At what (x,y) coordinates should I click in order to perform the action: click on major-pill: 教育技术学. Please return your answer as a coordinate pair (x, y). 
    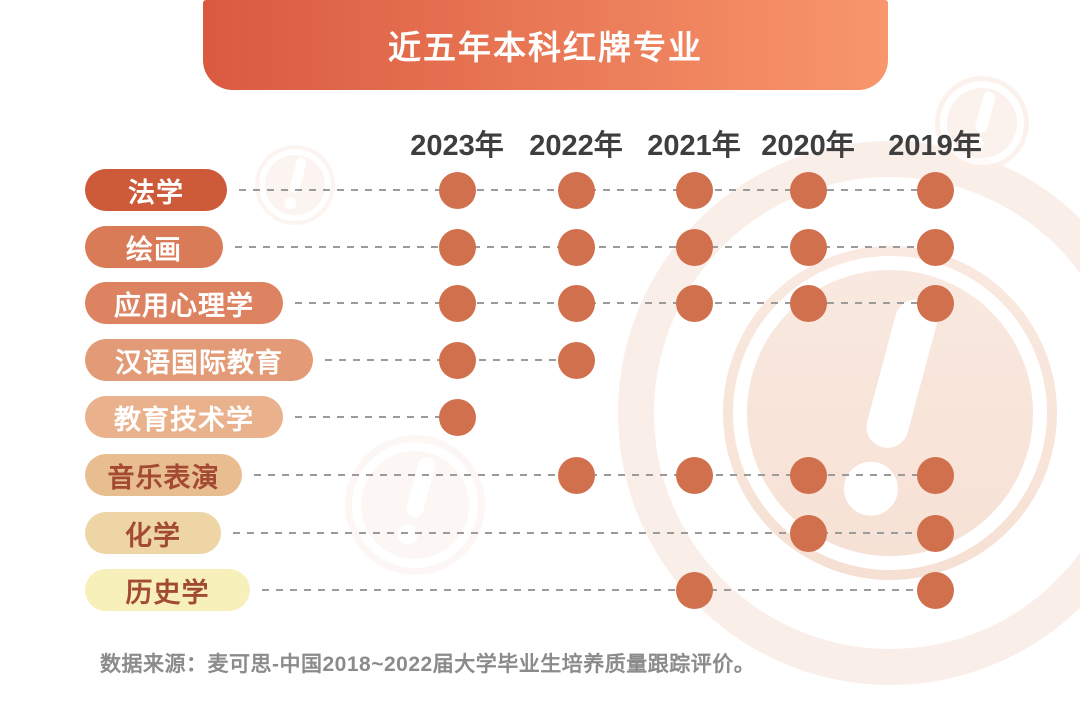
    Looking at the image, I should click on (184, 417).